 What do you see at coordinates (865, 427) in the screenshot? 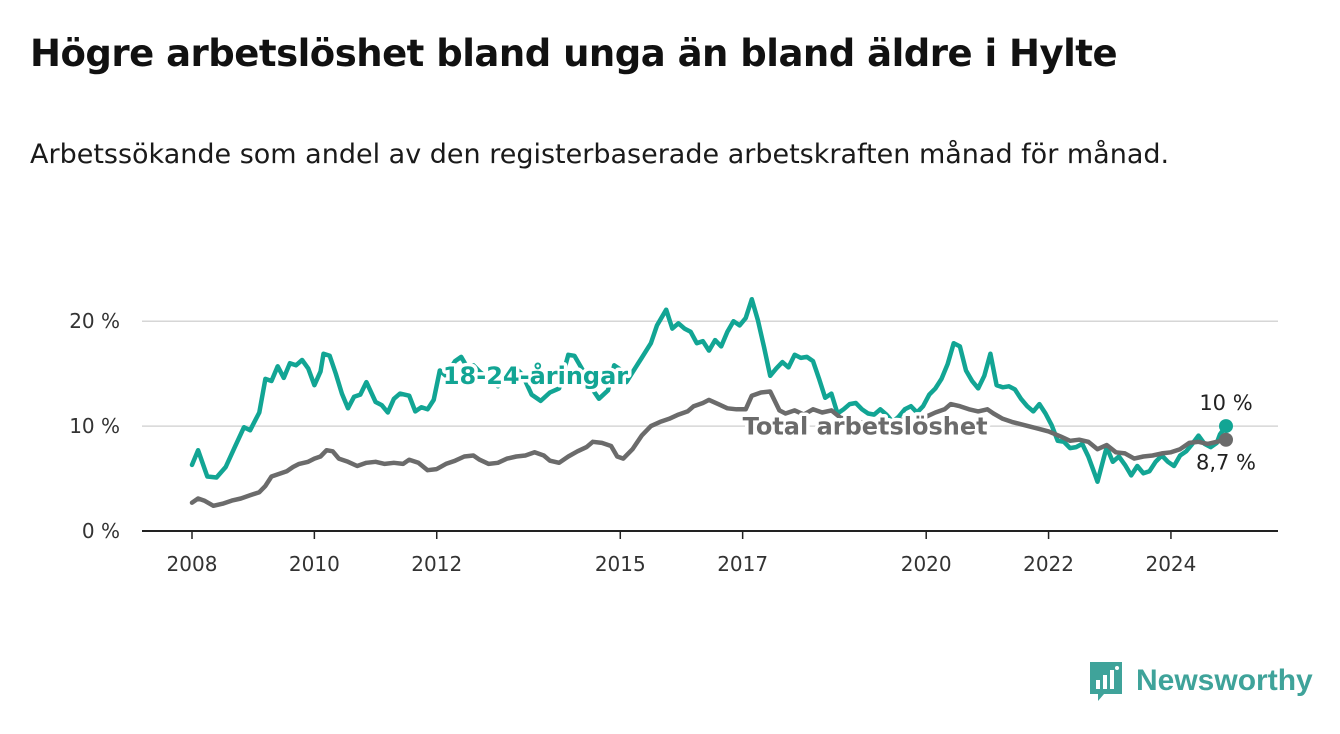
I see `series-name-label: Total arbetslöshet` at bounding box center [865, 427].